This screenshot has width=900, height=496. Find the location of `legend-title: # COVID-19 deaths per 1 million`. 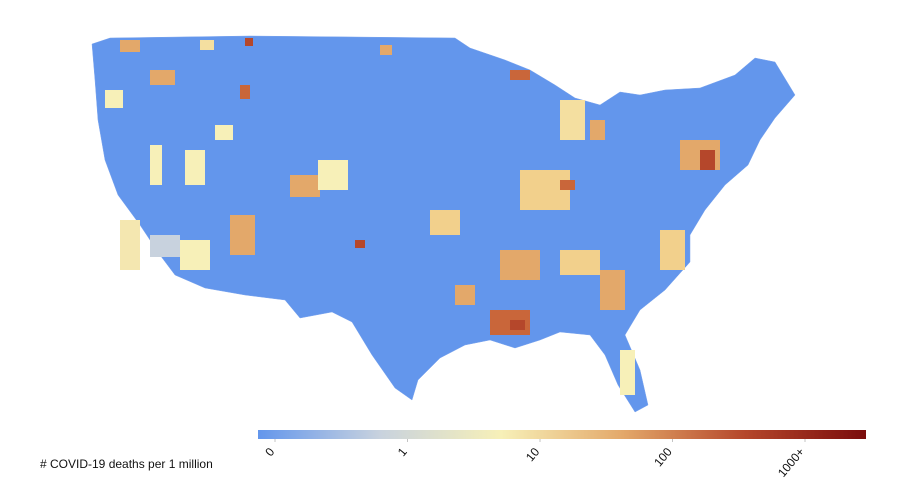

legend-title: # COVID-19 deaths per 1 million is located at coordinates (126, 464).